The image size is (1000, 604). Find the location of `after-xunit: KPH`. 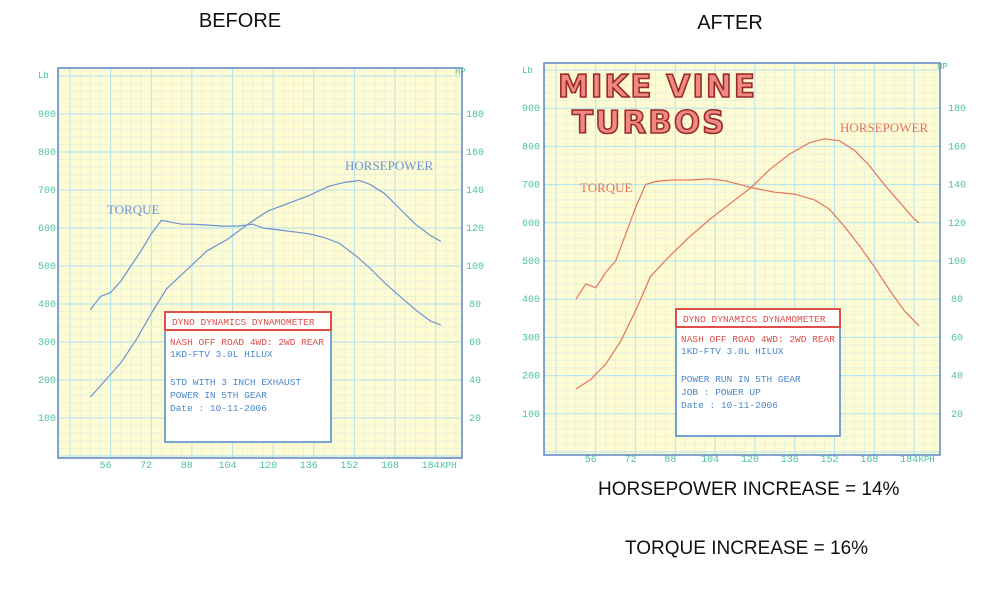

after-xunit: KPH is located at coordinates (926, 460).